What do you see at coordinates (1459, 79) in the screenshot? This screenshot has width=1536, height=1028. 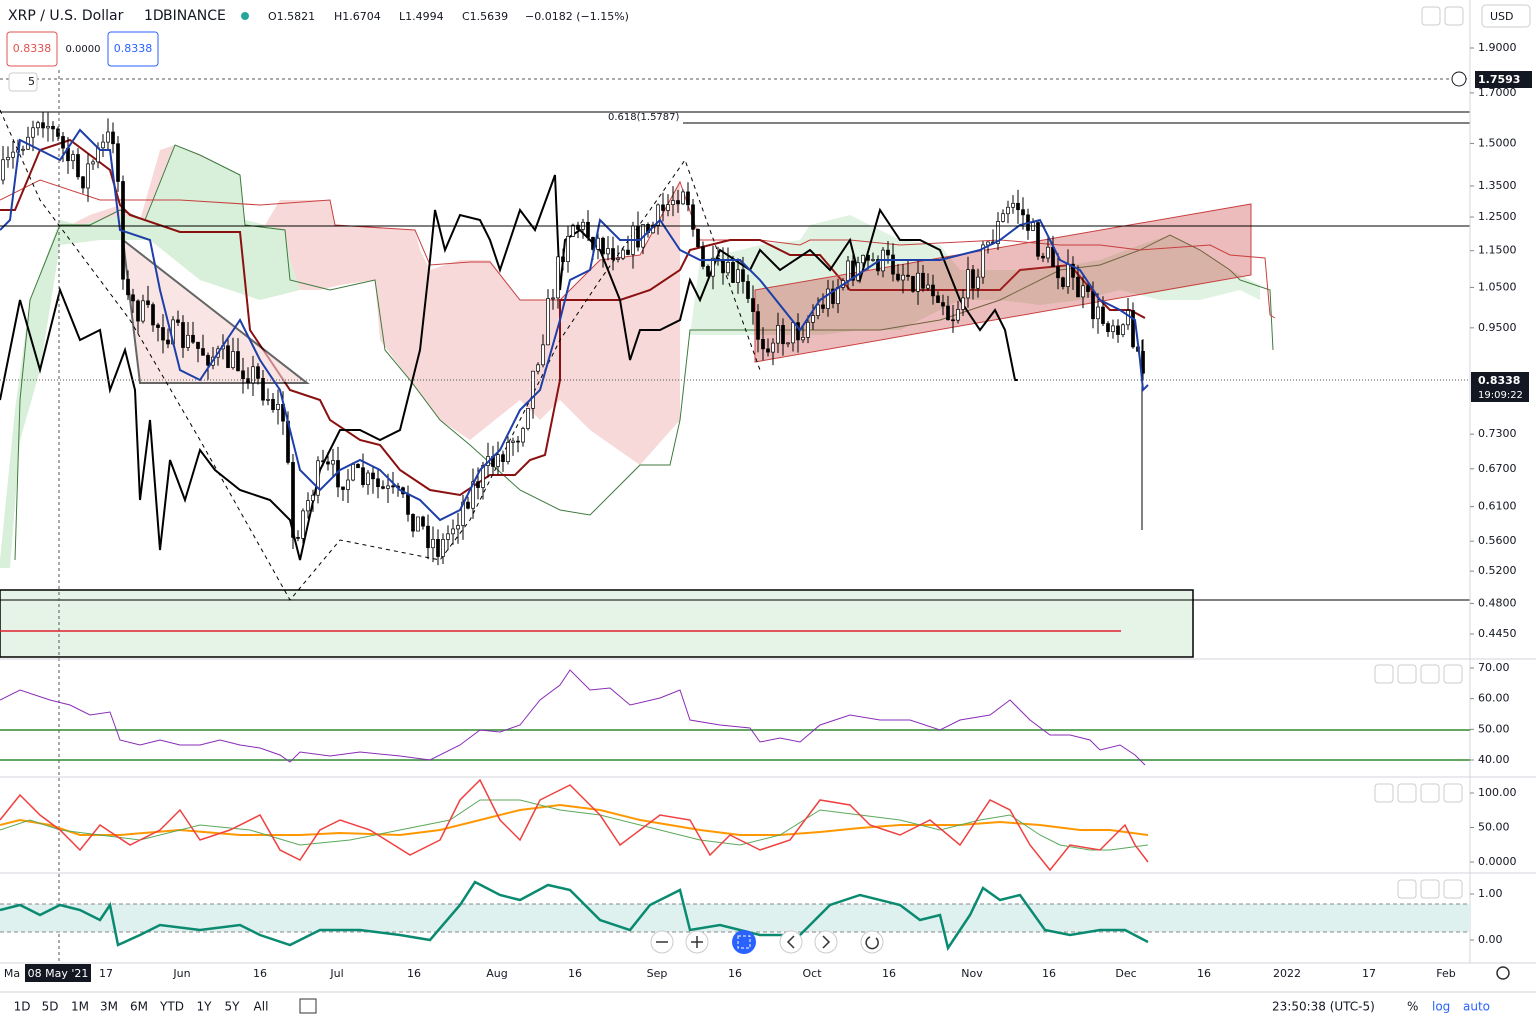 I see `add-alert` at bounding box center [1459, 79].